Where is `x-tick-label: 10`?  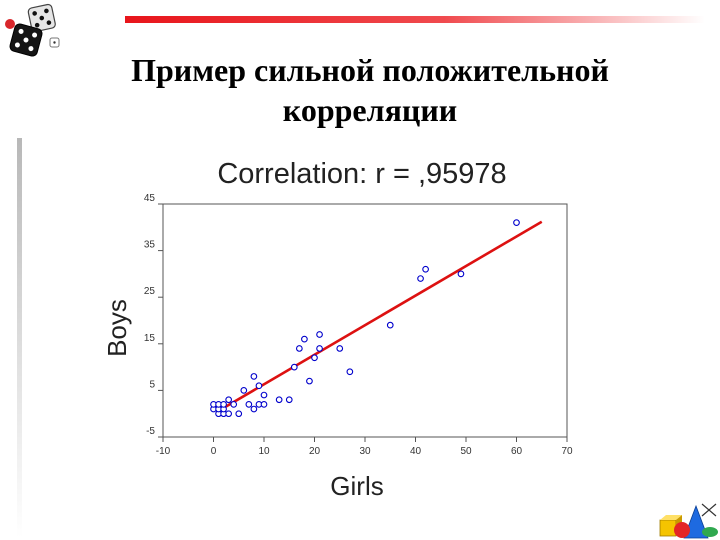 x-tick-label: 10 is located at coordinates (264, 451).